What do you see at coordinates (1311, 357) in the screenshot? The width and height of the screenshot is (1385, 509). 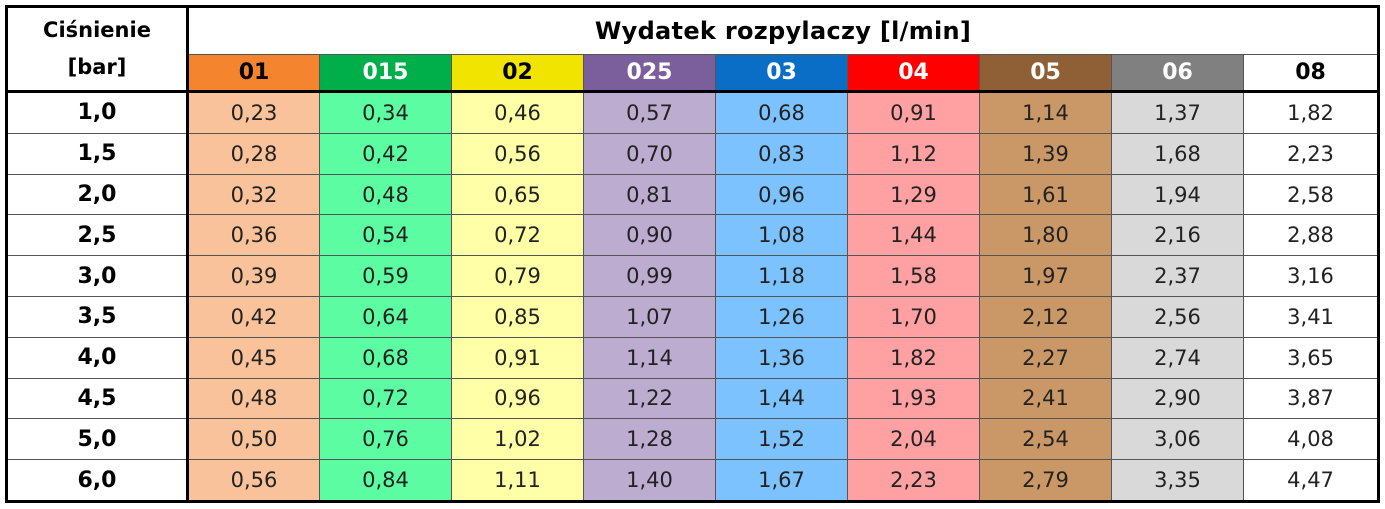 I see `flow-value-cell: 3,65` at bounding box center [1311, 357].